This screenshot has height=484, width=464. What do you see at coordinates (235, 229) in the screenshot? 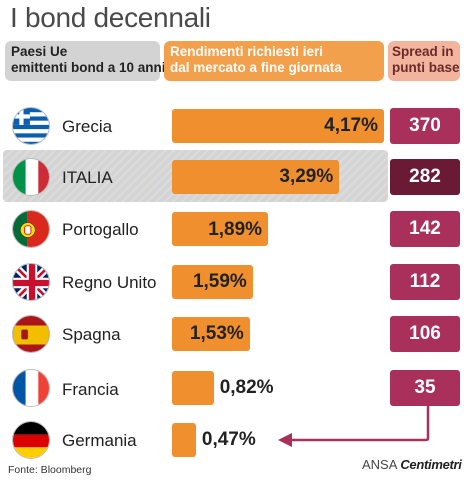
I see `yield-value-label: 1,89%` at bounding box center [235, 229].